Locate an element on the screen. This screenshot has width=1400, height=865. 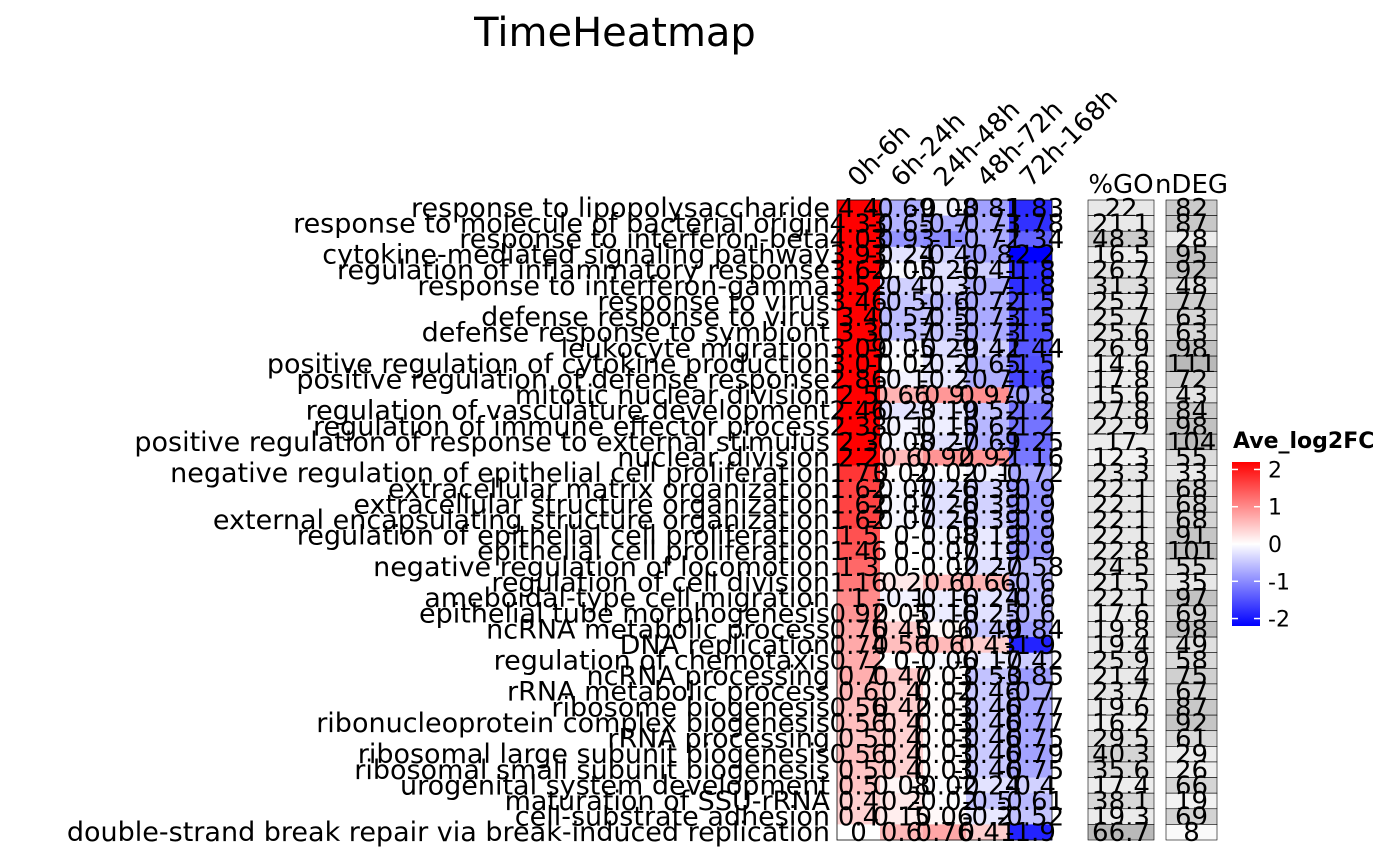
cell-value-label: 1.62 is located at coordinates (859, 490).